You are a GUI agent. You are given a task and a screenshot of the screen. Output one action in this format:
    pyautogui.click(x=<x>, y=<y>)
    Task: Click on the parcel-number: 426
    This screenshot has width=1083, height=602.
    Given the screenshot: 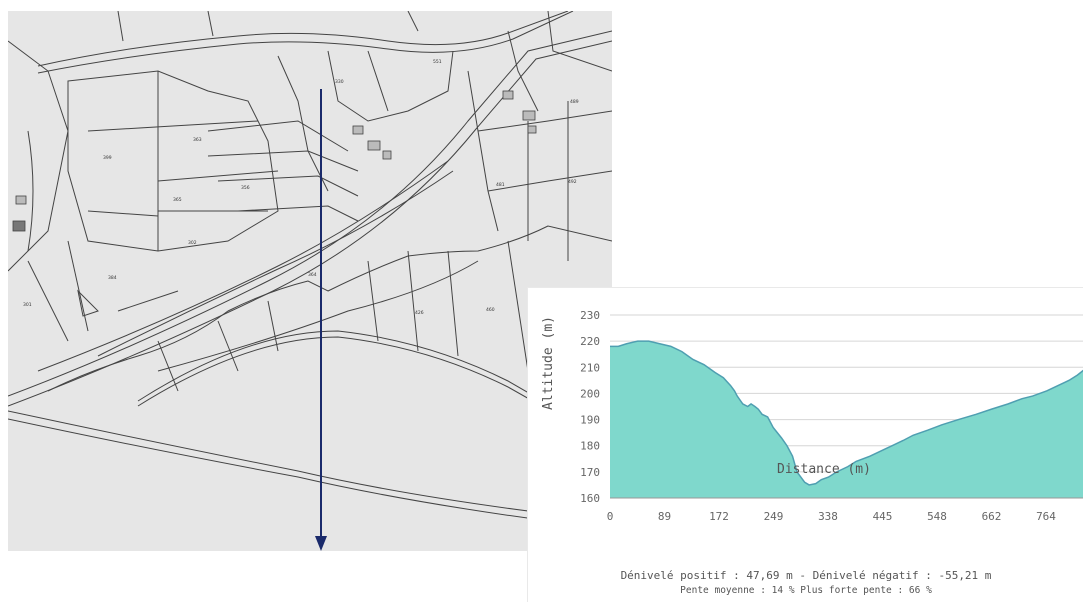 What is the action you would take?
    pyautogui.click(x=419, y=313)
    